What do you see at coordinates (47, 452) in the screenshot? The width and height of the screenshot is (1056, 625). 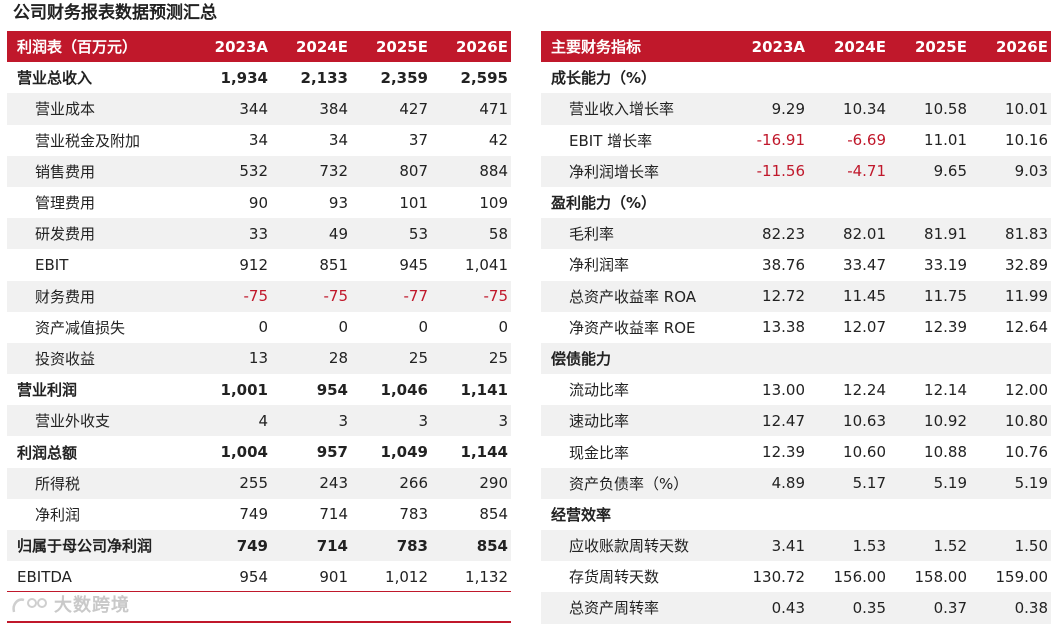 I see `row-label: 利润总额` at bounding box center [47, 452].